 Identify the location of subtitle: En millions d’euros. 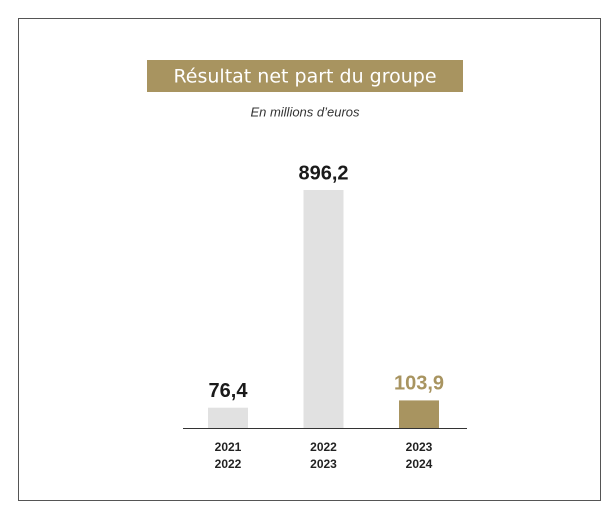
(305, 111).